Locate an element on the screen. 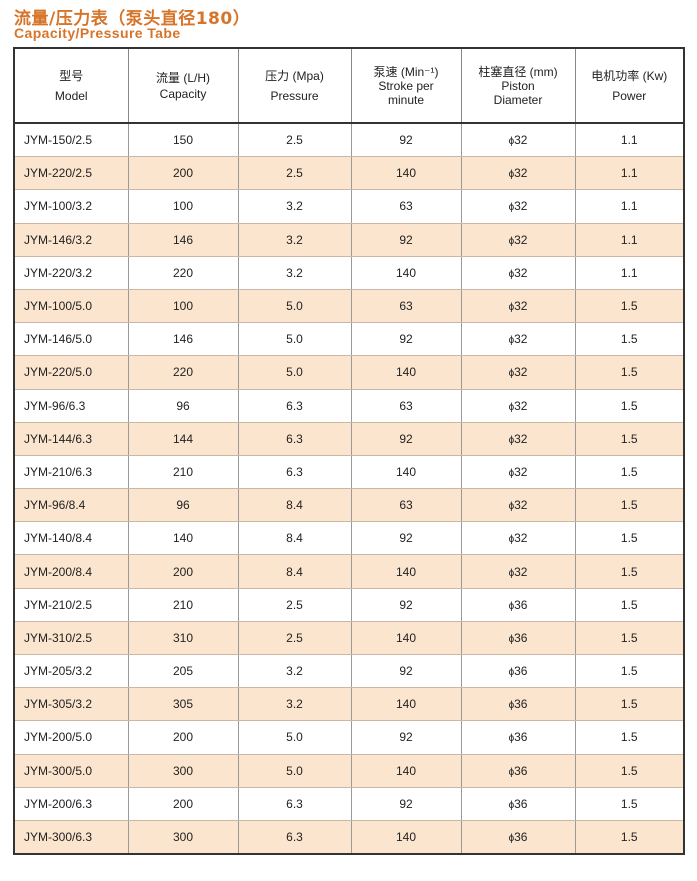 This screenshot has height=881, width=697. cell-capacity: 220 is located at coordinates (183, 273).